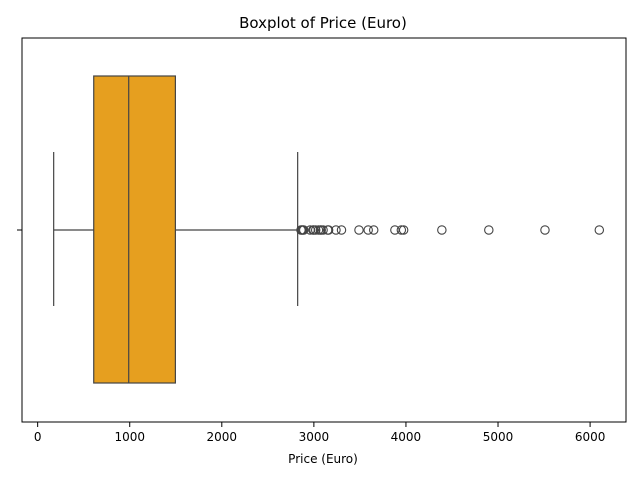  Describe the element at coordinates (134, 229) in the screenshot. I see `iqr-box` at that location.